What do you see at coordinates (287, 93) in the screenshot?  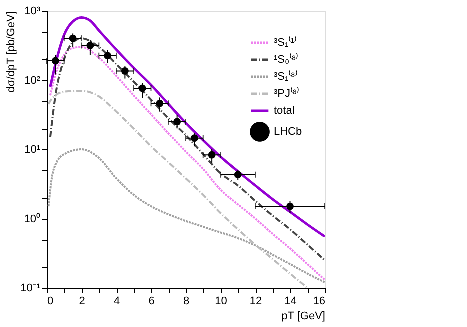 I see `legend-label: ³PJ⁽⁸⁾` at bounding box center [287, 93].